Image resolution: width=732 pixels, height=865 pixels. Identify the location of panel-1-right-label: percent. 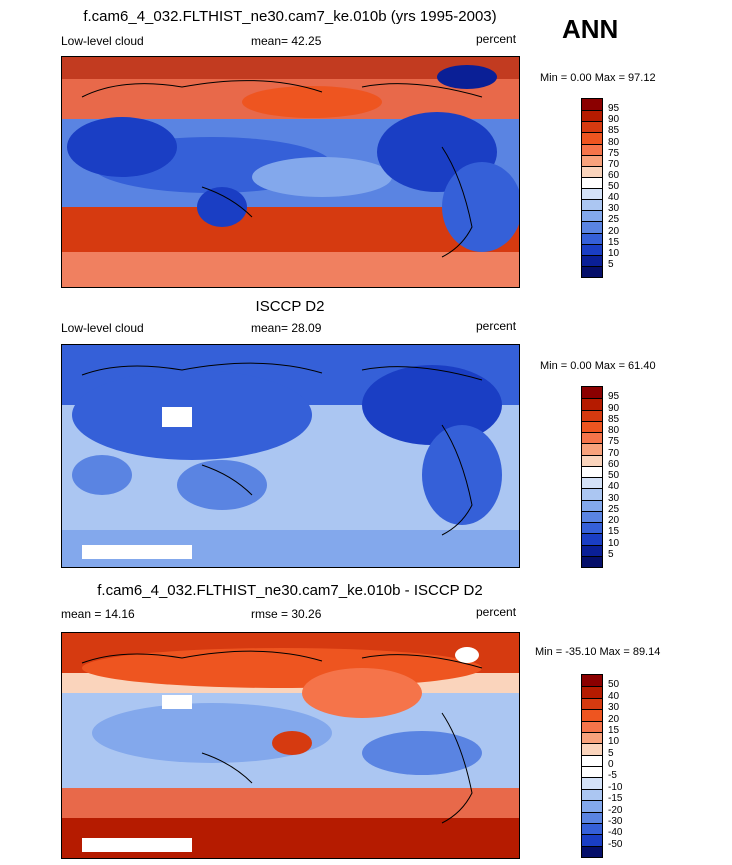
(496, 39).